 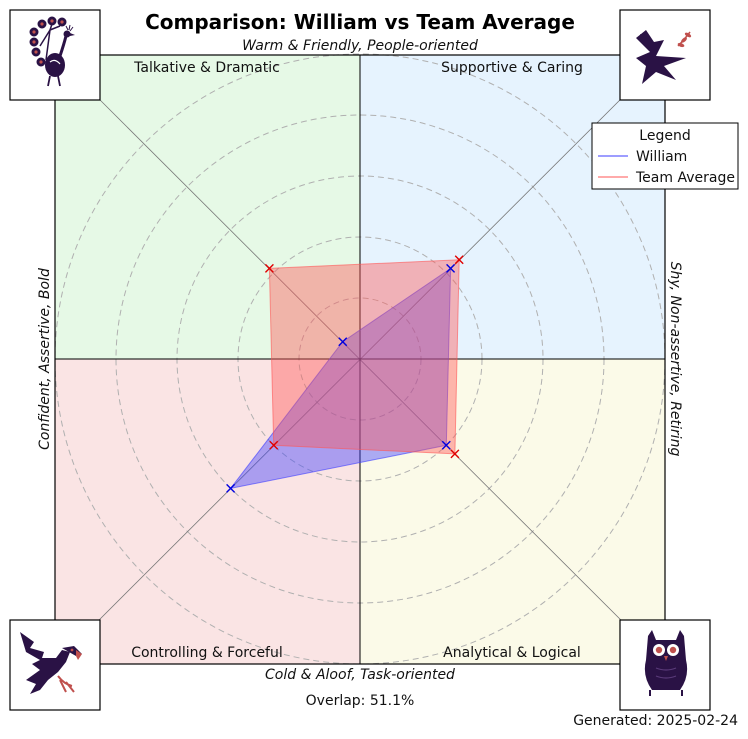 I want to click on quadrant-label-bottom-right: Analytical & Logical, so click(x=512, y=653).